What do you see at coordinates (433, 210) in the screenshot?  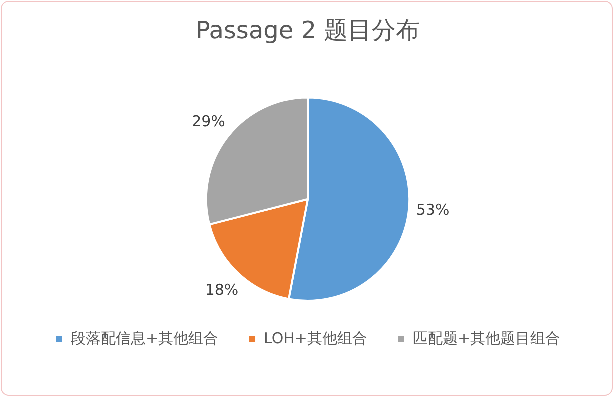 I see `data-label: 53%` at bounding box center [433, 210].